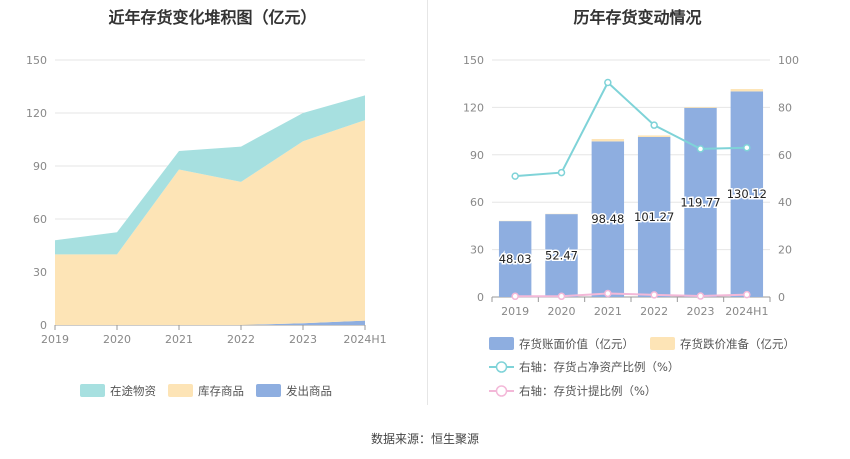 The height and width of the screenshot is (459, 850). What do you see at coordinates (477, 250) in the screenshot?
I see `right-y-tick-label: 30` at bounding box center [477, 250].